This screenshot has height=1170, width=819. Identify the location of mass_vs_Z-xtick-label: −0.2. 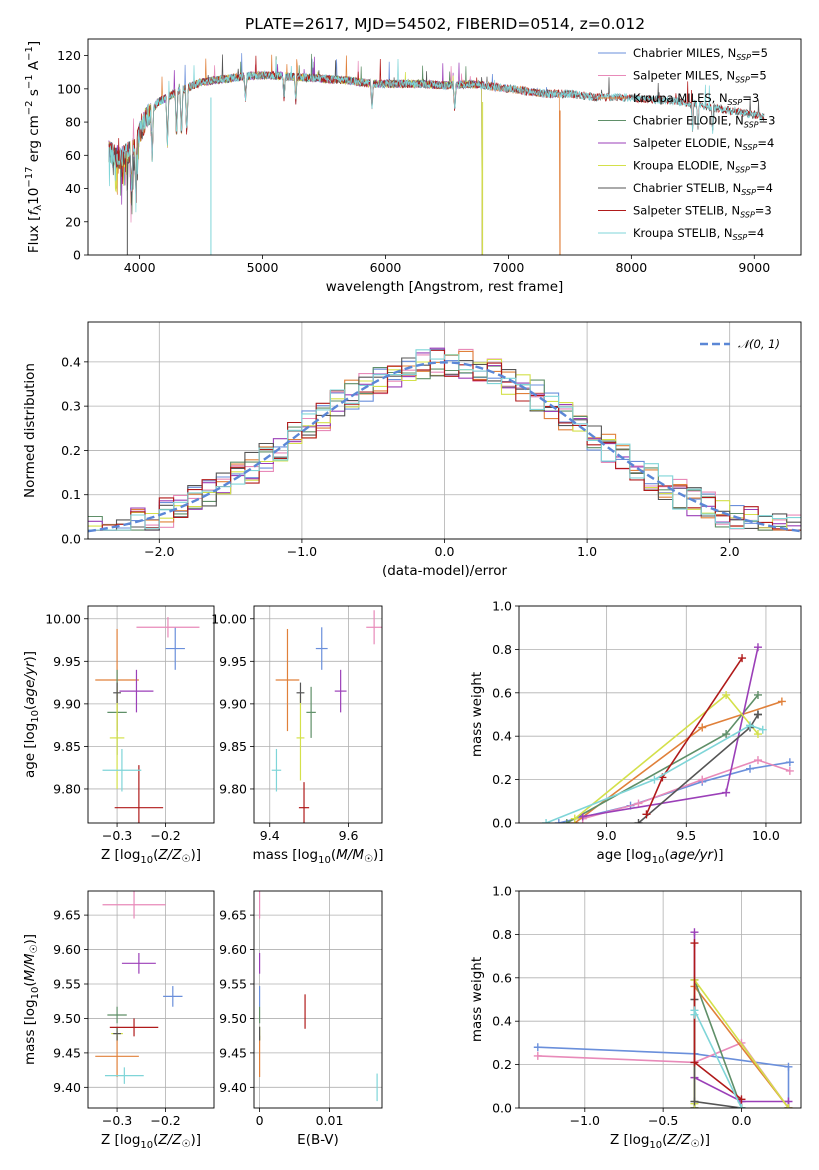
(165, 1120).